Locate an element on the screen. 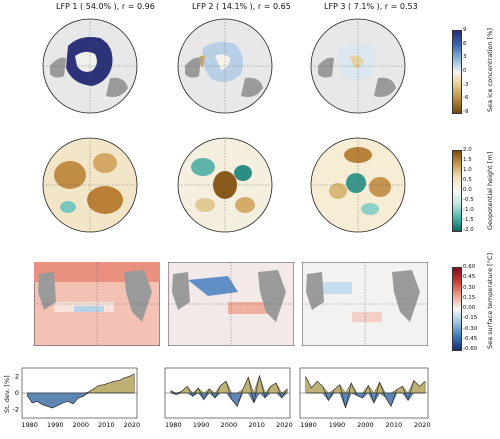  colorbar-tick: -6 is located at coordinates (466, 98).